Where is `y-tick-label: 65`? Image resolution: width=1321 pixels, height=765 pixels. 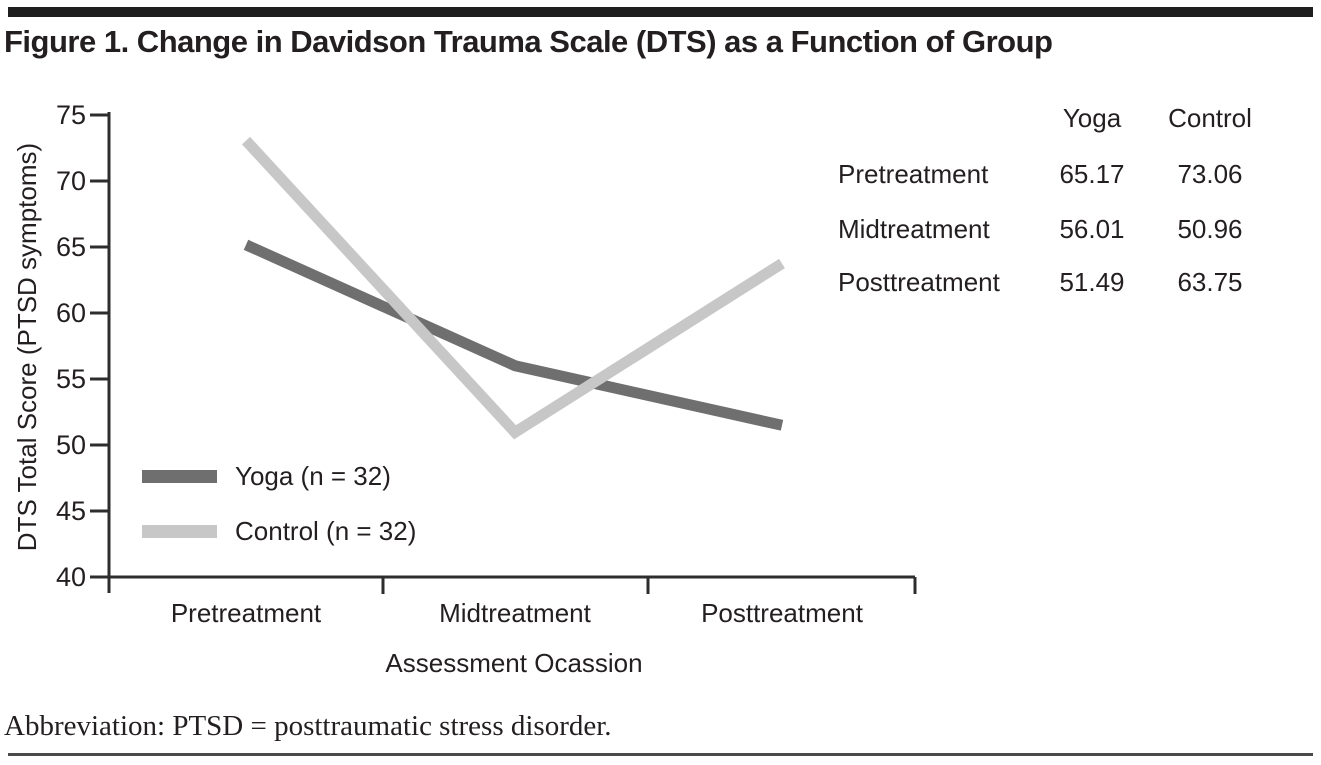
y-tick-label: 65 is located at coordinates (70, 247).